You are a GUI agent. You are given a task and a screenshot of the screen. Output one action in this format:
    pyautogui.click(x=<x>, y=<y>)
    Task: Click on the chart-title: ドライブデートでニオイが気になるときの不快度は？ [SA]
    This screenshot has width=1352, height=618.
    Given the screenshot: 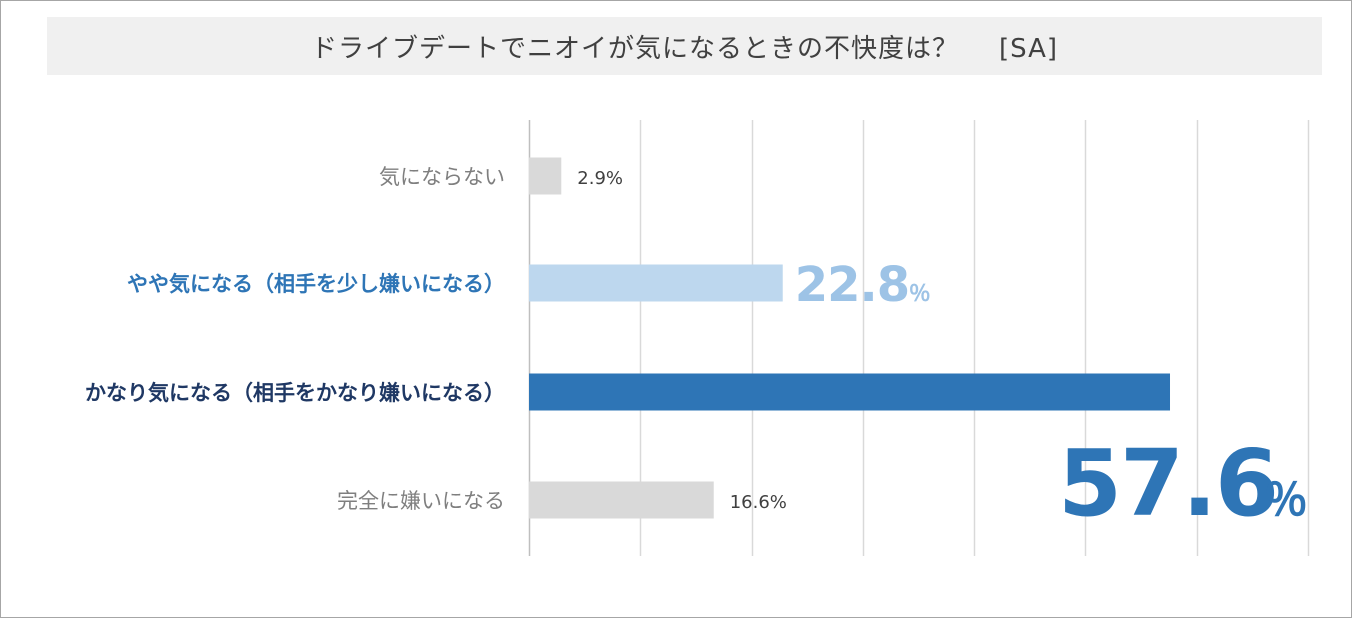 What is the action you would take?
    pyautogui.click(x=684, y=46)
    